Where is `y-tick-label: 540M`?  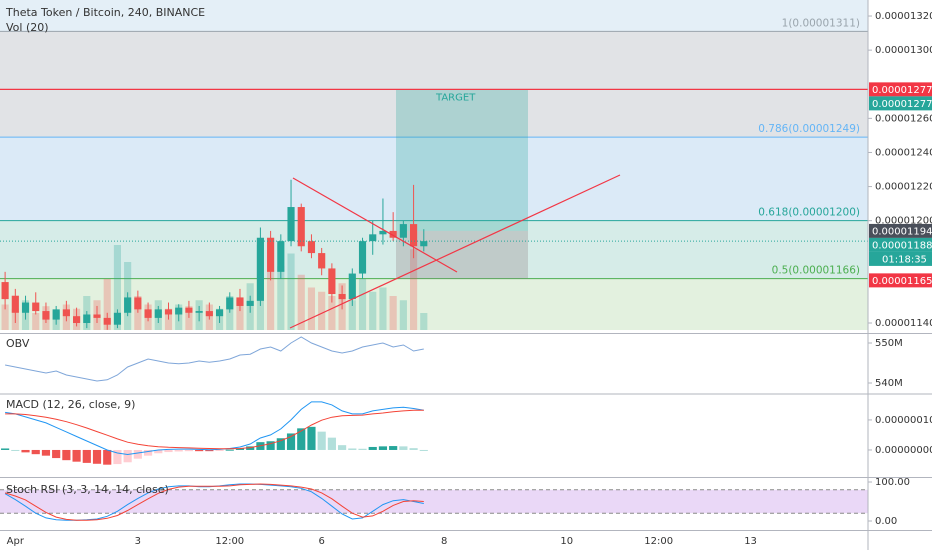
y-tick-label: 540M is located at coordinates (889, 383).